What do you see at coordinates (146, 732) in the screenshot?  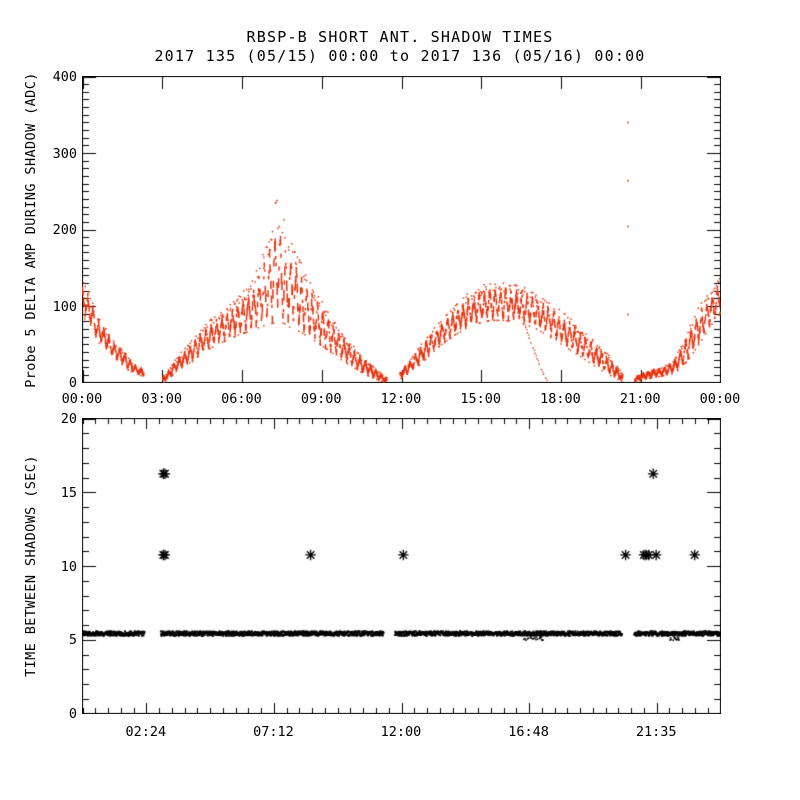 I see `x-tick-label-bottom: 02:24` at bounding box center [146, 732].